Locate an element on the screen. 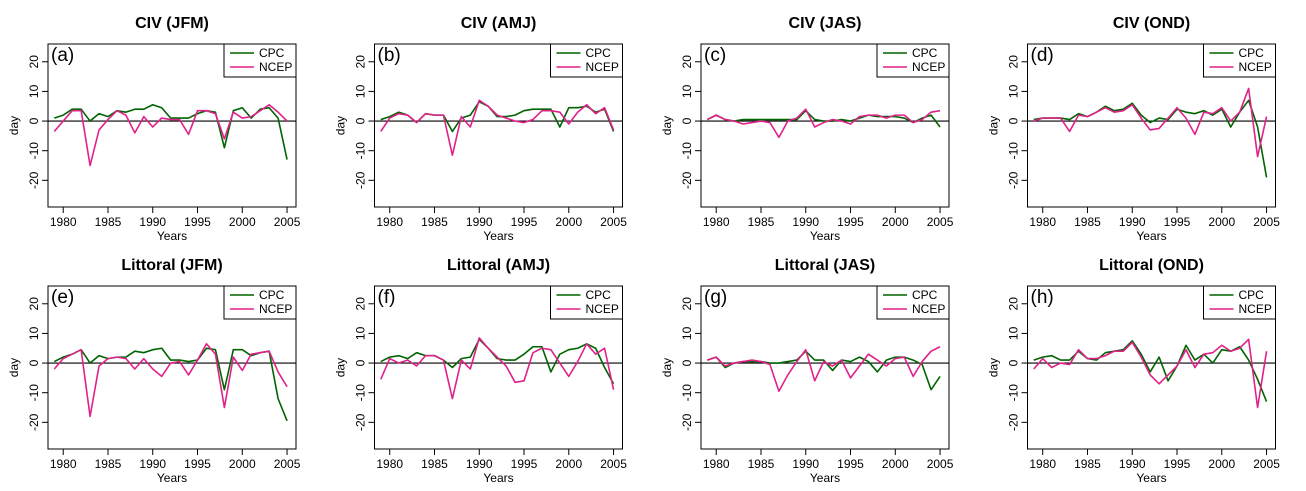 The width and height of the screenshot is (1306, 491). panel-title: CIV (JFM) is located at coordinates (172, 23).